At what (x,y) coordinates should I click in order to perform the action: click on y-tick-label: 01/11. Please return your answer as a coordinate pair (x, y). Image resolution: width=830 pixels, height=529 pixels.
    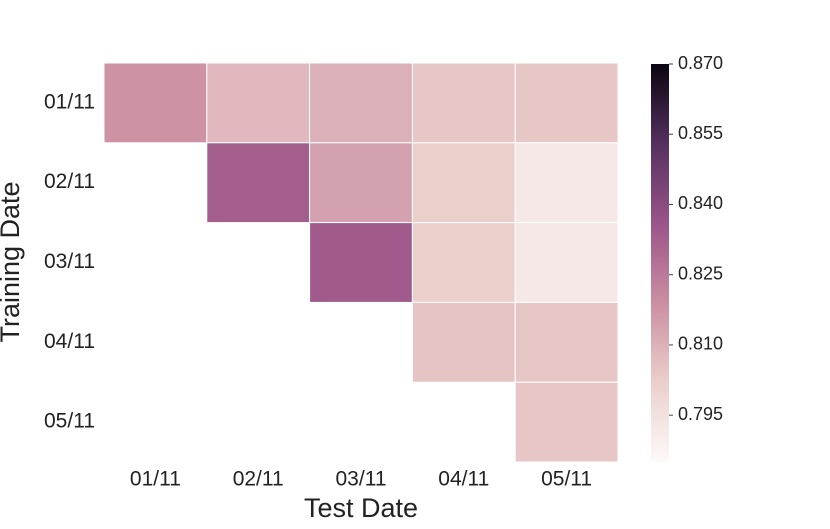
    Looking at the image, I should click on (69, 101).